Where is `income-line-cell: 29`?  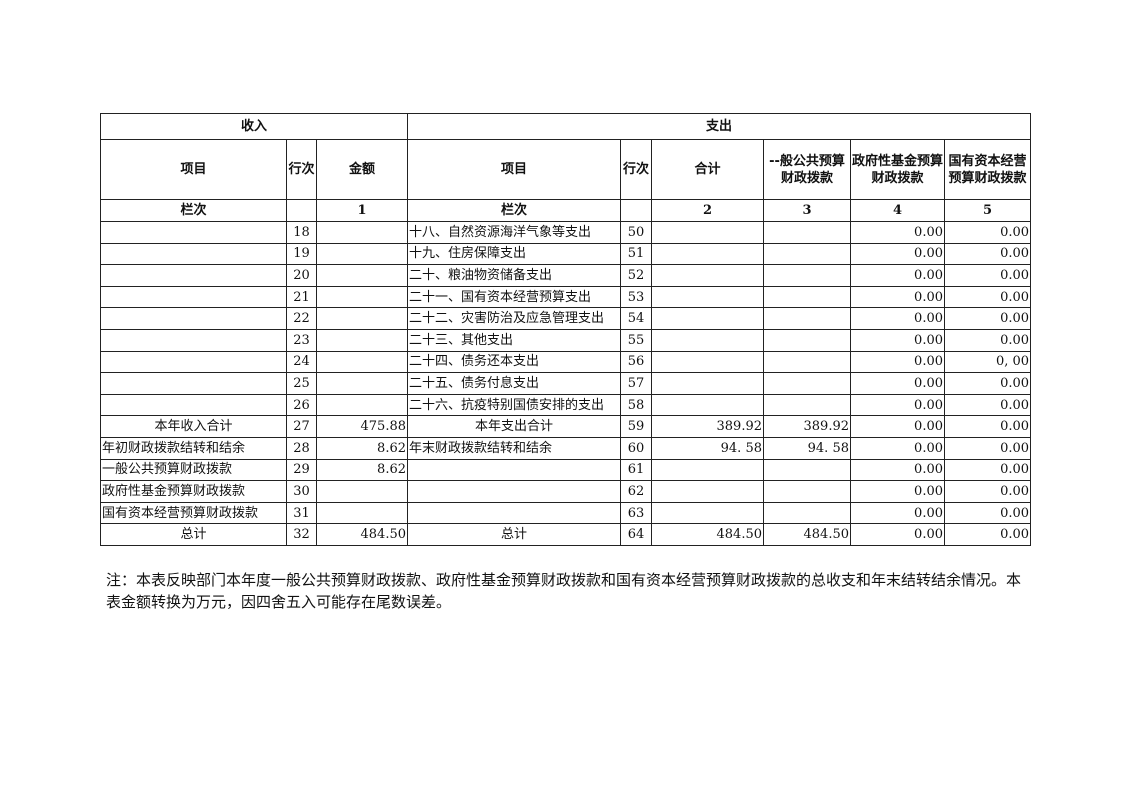
income-line-cell: 29 is located at coordinates (301, 470).